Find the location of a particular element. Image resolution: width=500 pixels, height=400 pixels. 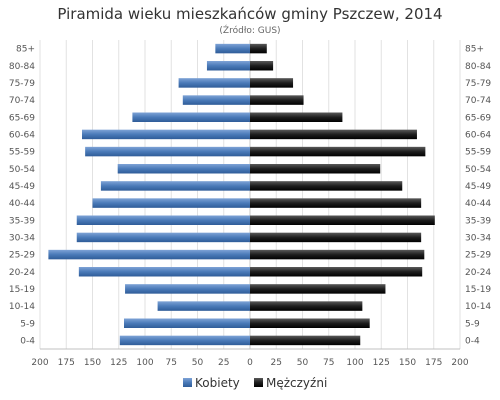

legend: Kobiety Mężczyźni is located at coordinates (255, 383).